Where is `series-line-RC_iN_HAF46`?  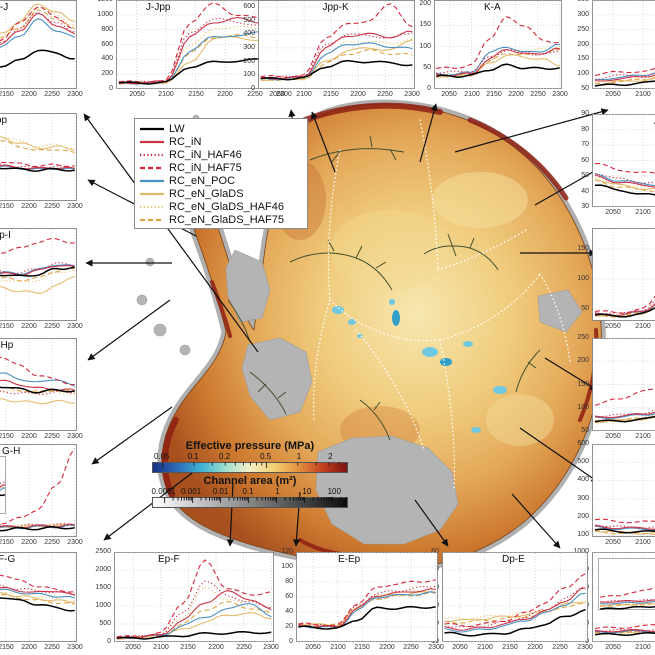
series-line-RC_iN_HAF46 is located at coordinates (201, 50).